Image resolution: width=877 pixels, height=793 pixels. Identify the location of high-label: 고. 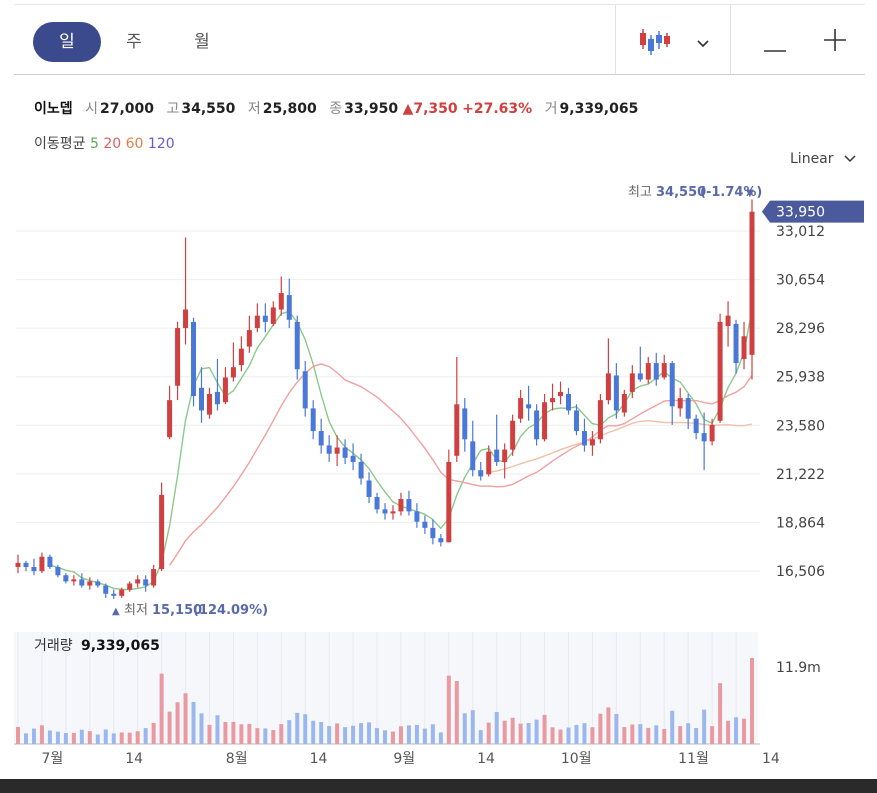
(173, 109).